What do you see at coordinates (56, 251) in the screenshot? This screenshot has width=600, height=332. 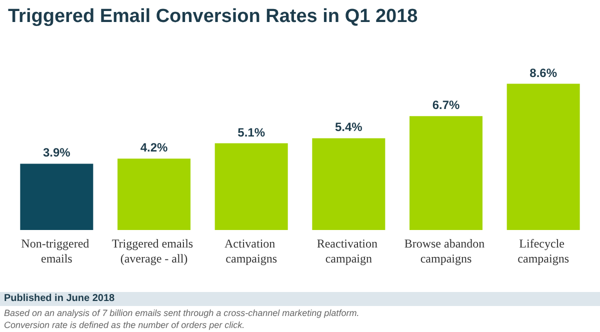 I see `x-tick-label: Non-triggered emails` at bounding box center [56, 251].